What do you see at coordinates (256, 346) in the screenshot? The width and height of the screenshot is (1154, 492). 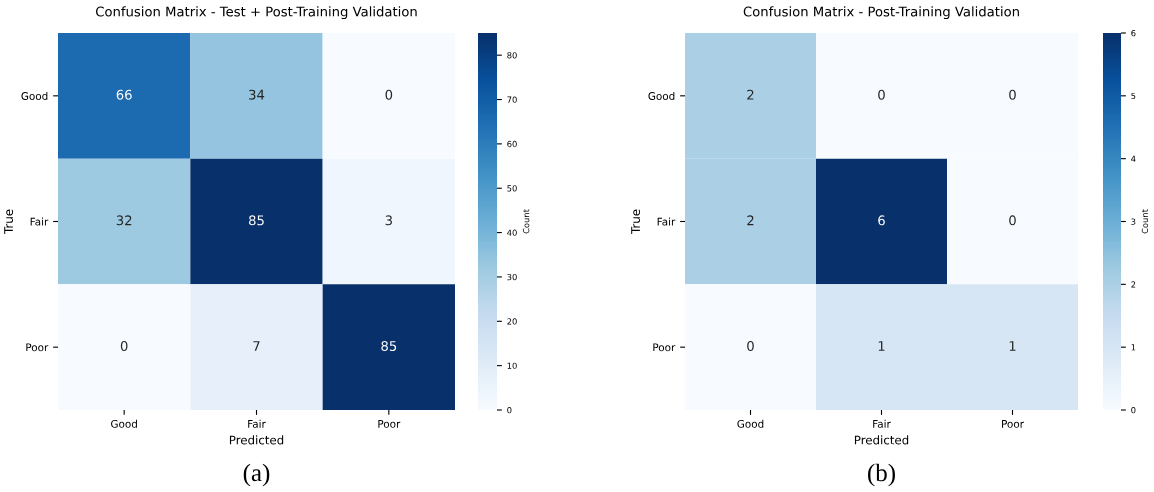 I see `data-label: 7` at bounding box center [256, 346].